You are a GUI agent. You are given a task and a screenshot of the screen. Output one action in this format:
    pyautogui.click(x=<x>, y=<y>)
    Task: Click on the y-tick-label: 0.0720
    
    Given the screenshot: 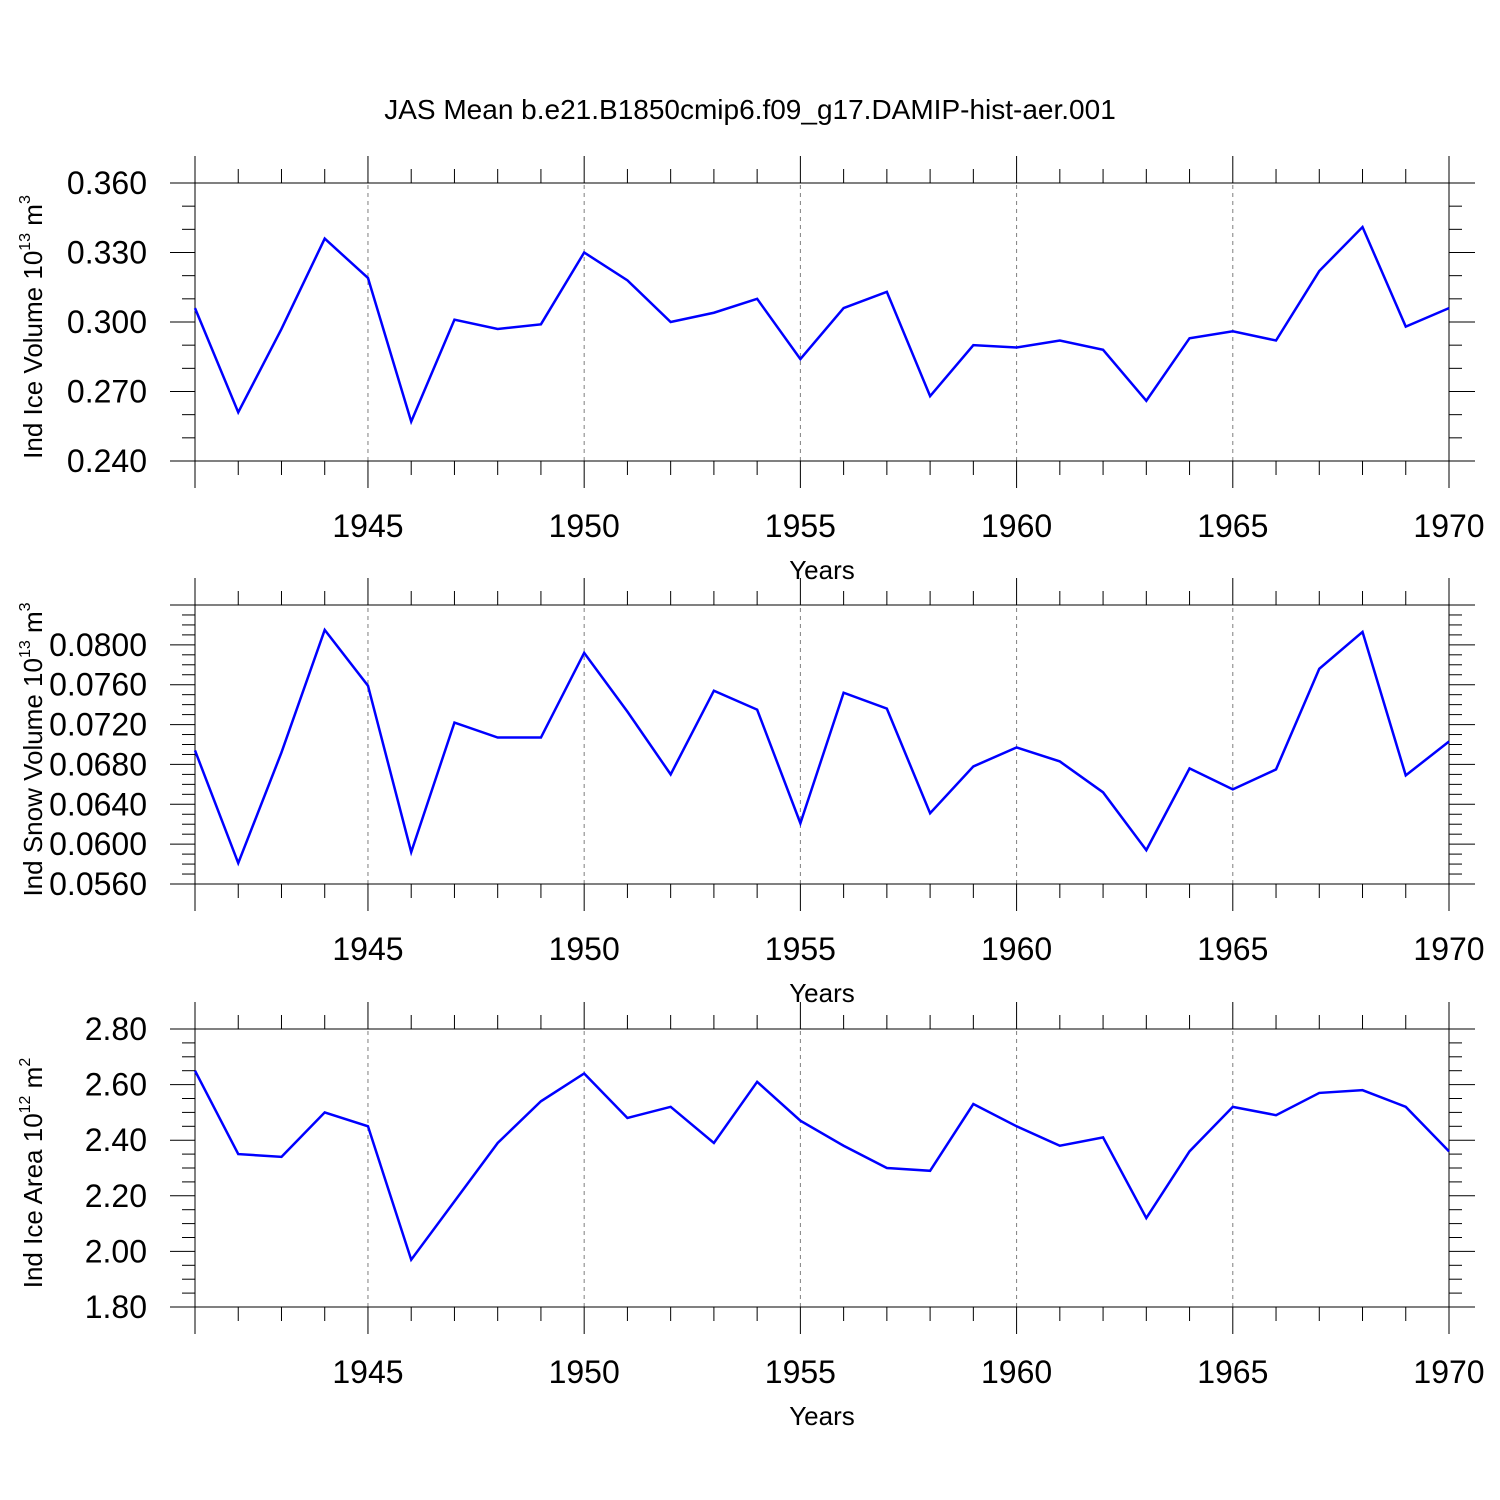 What is the action you would take?
    pyautogui.click(x=98, y=725)
    